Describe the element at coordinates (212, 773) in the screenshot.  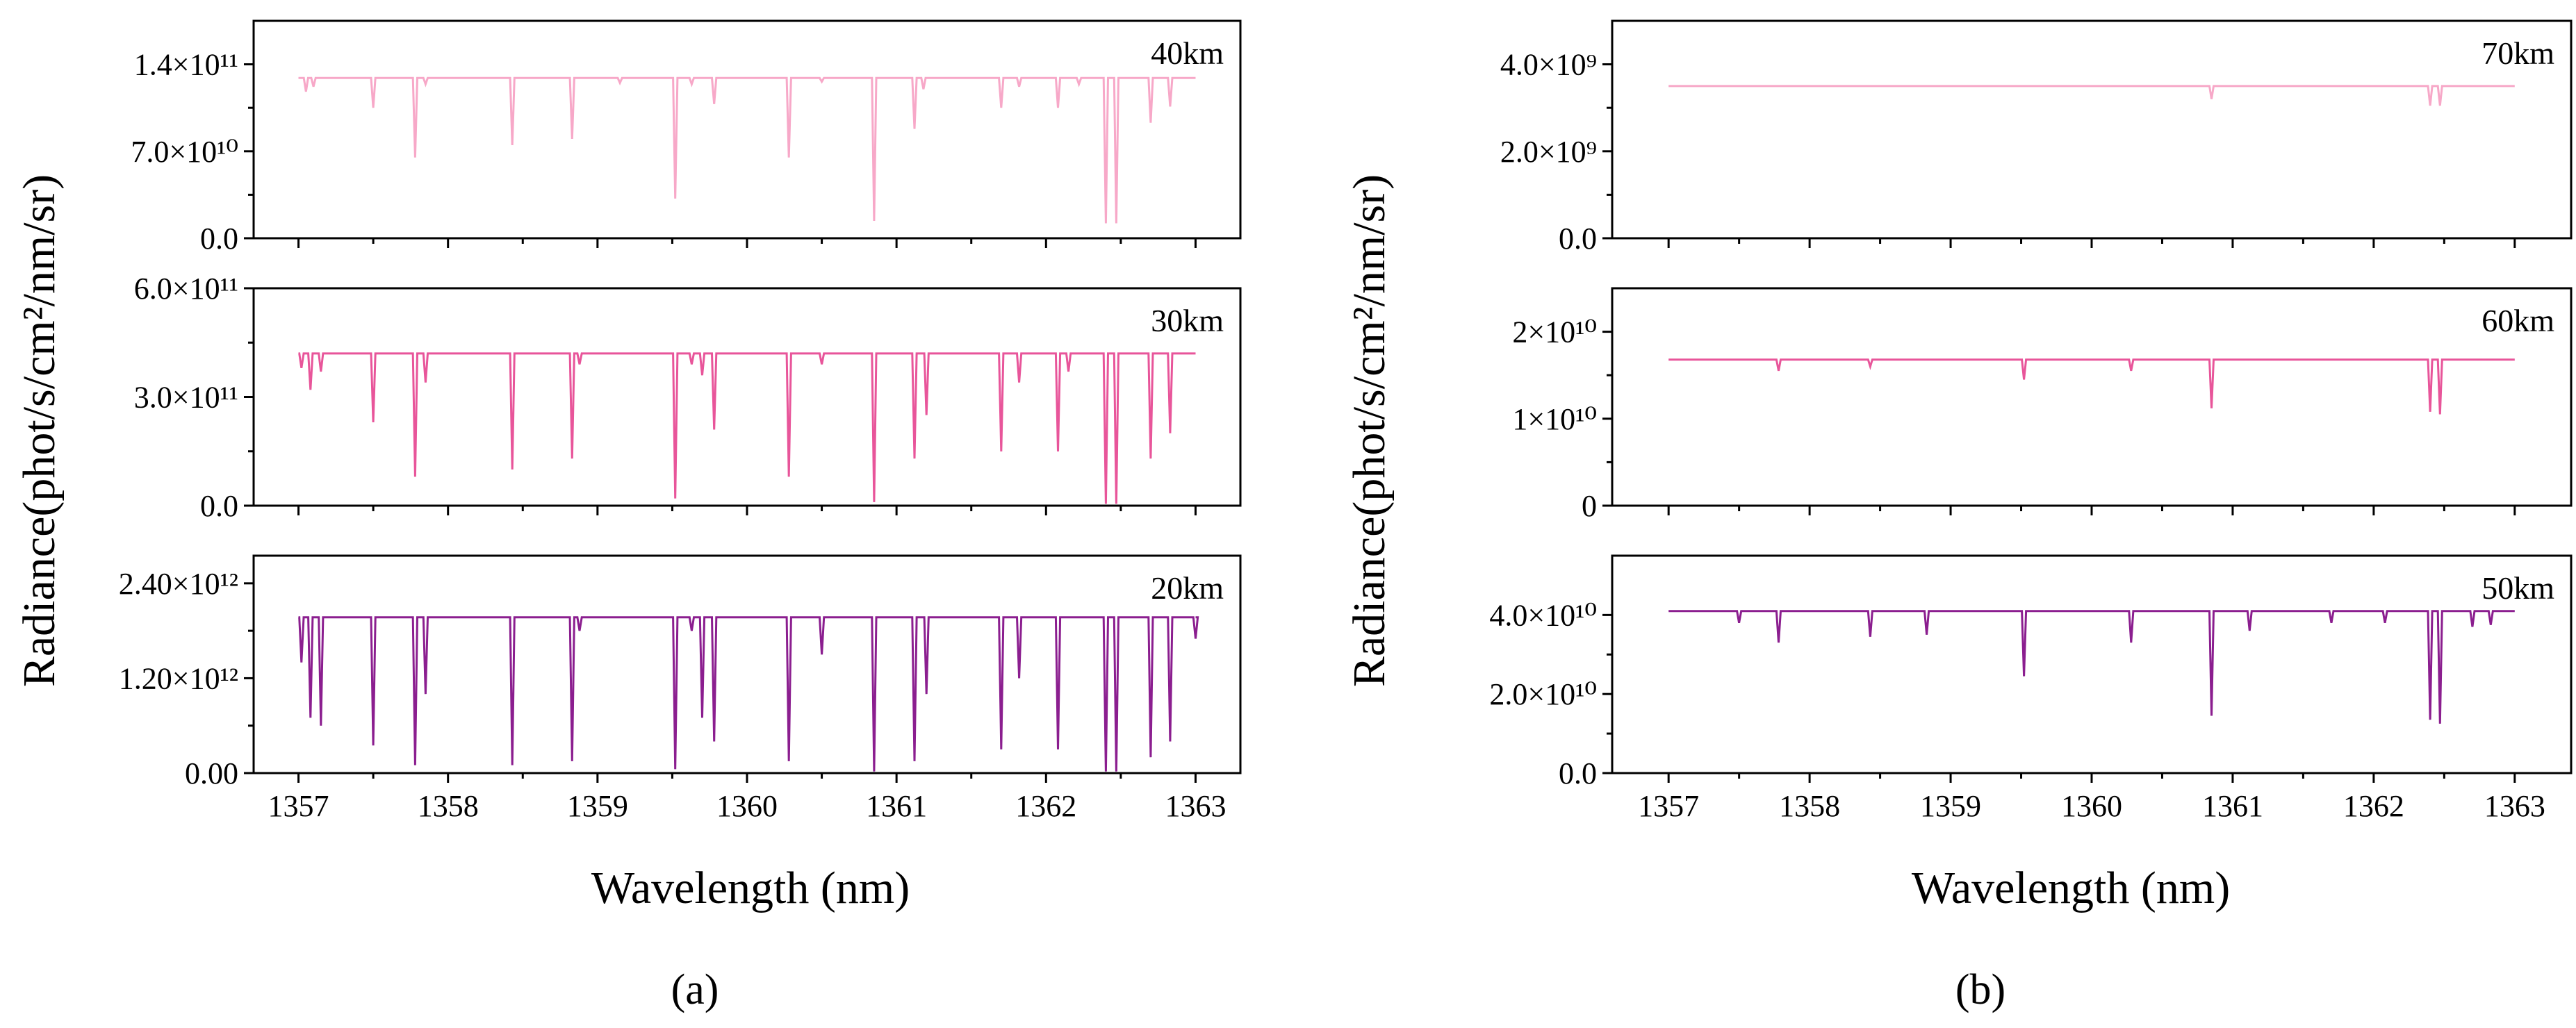
I see `y-tick-label: 0.00` at that location.